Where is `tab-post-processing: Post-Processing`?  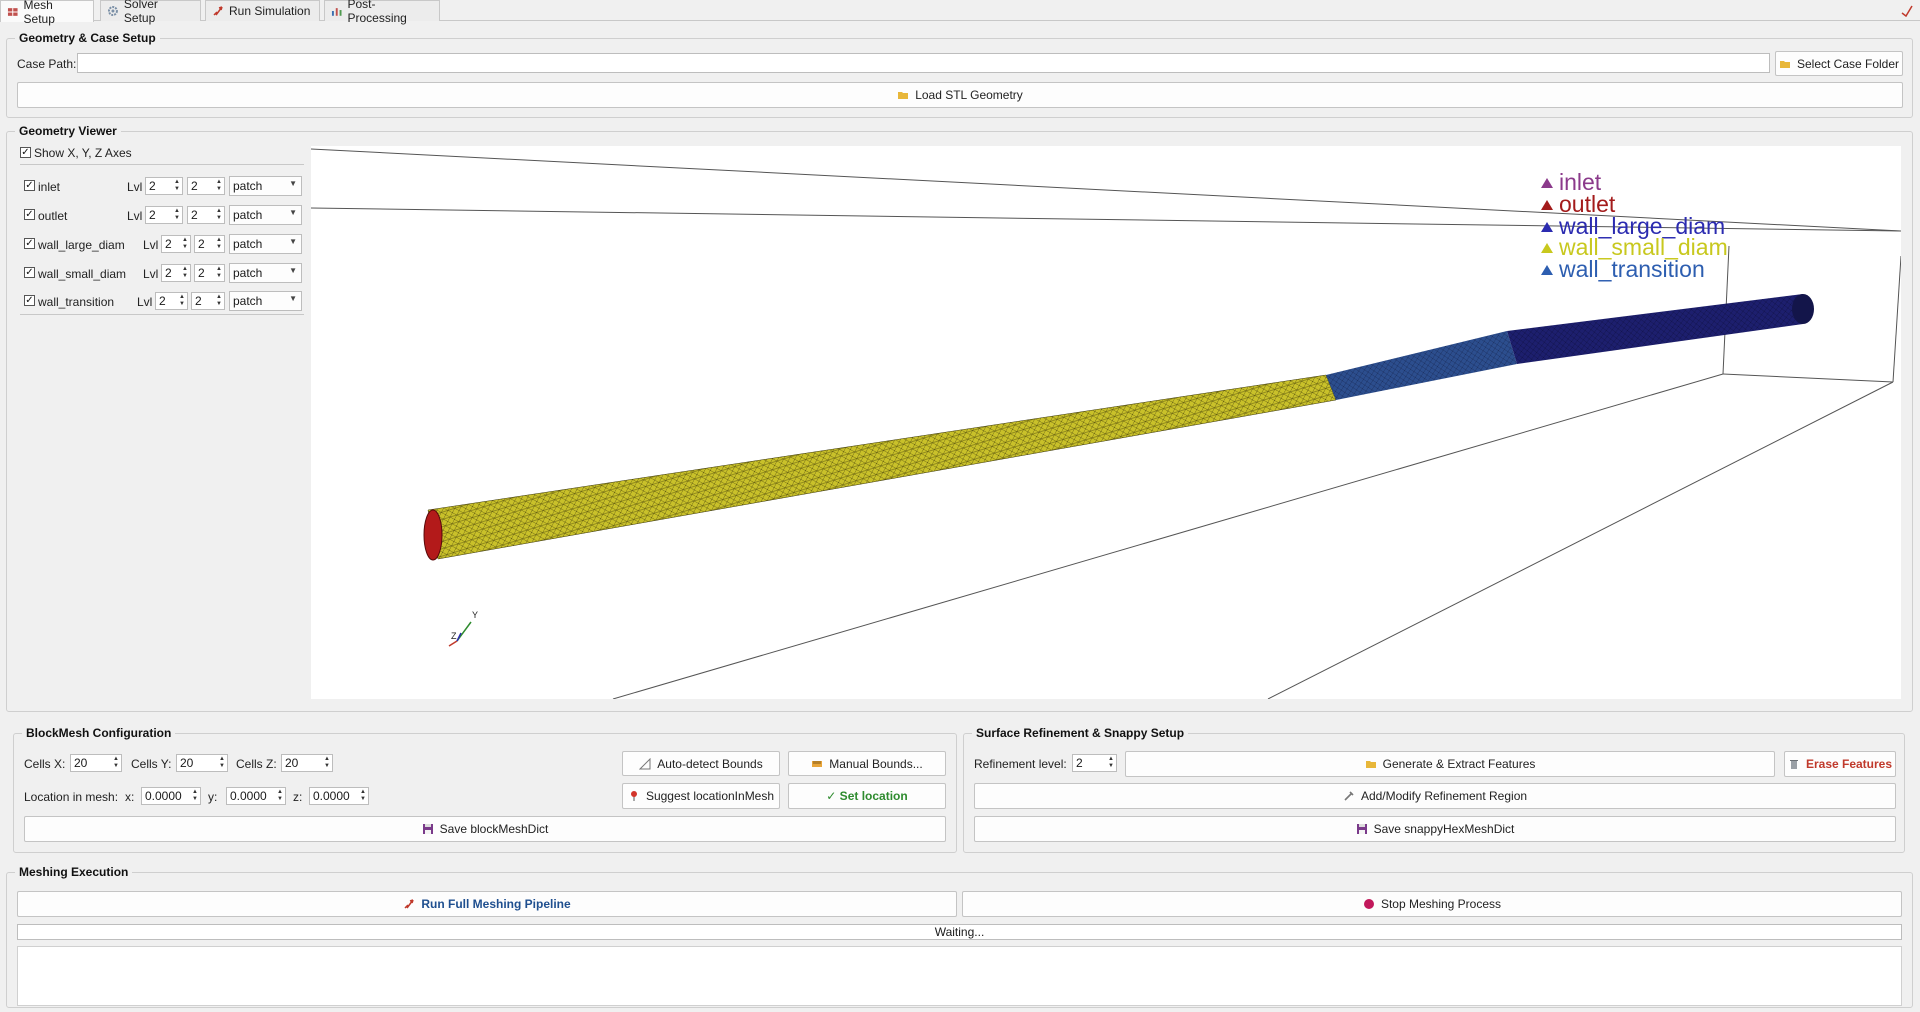 tab-post-processing: Post-Processing is located at coordinates (382, 12).